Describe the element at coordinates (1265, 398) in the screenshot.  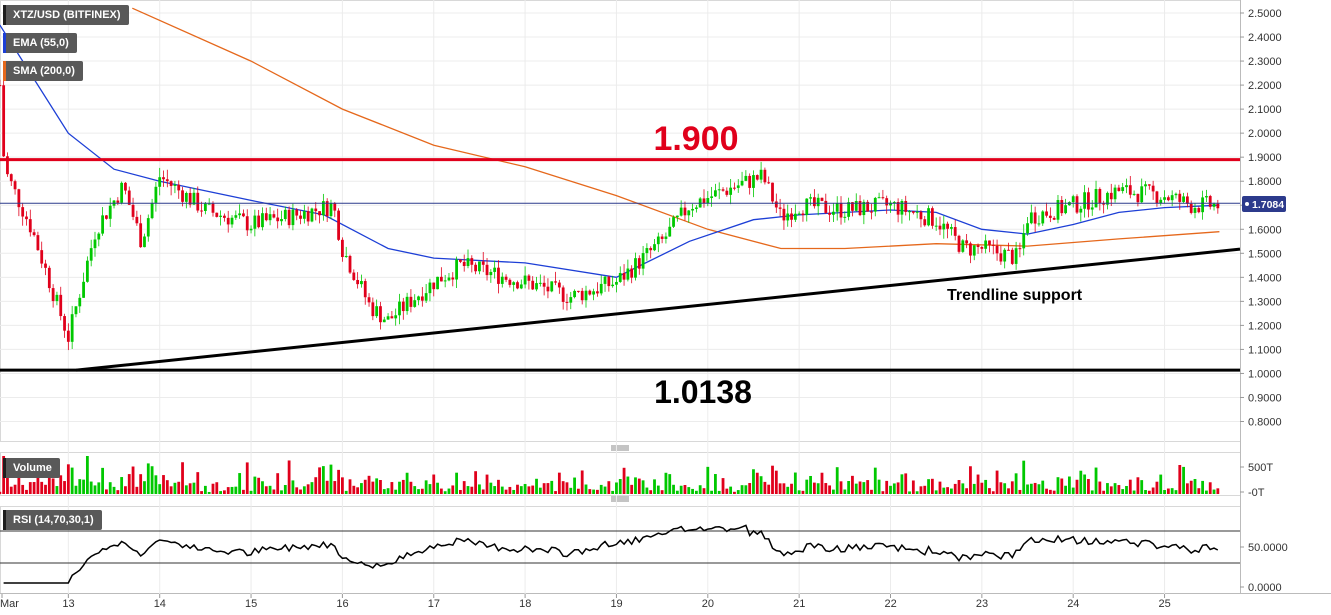
I see `price-tick-label: 0.9000` at that location.